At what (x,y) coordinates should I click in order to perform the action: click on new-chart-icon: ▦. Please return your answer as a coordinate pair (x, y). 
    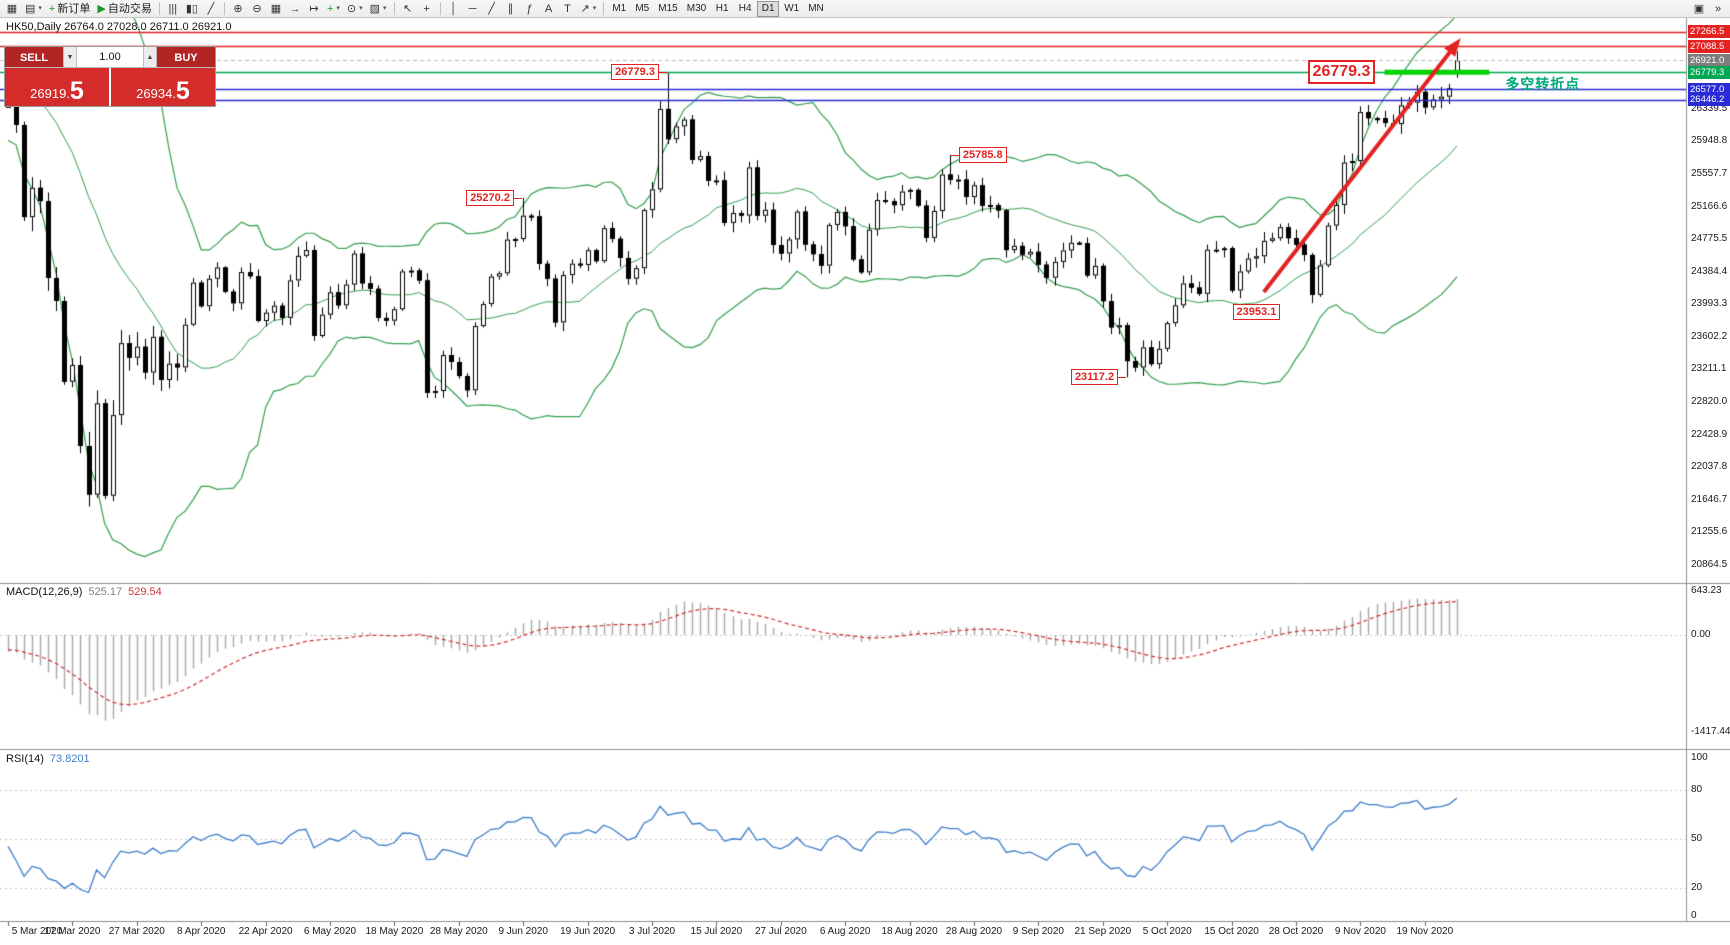
    Looking at the image, I should click on (12, 9).